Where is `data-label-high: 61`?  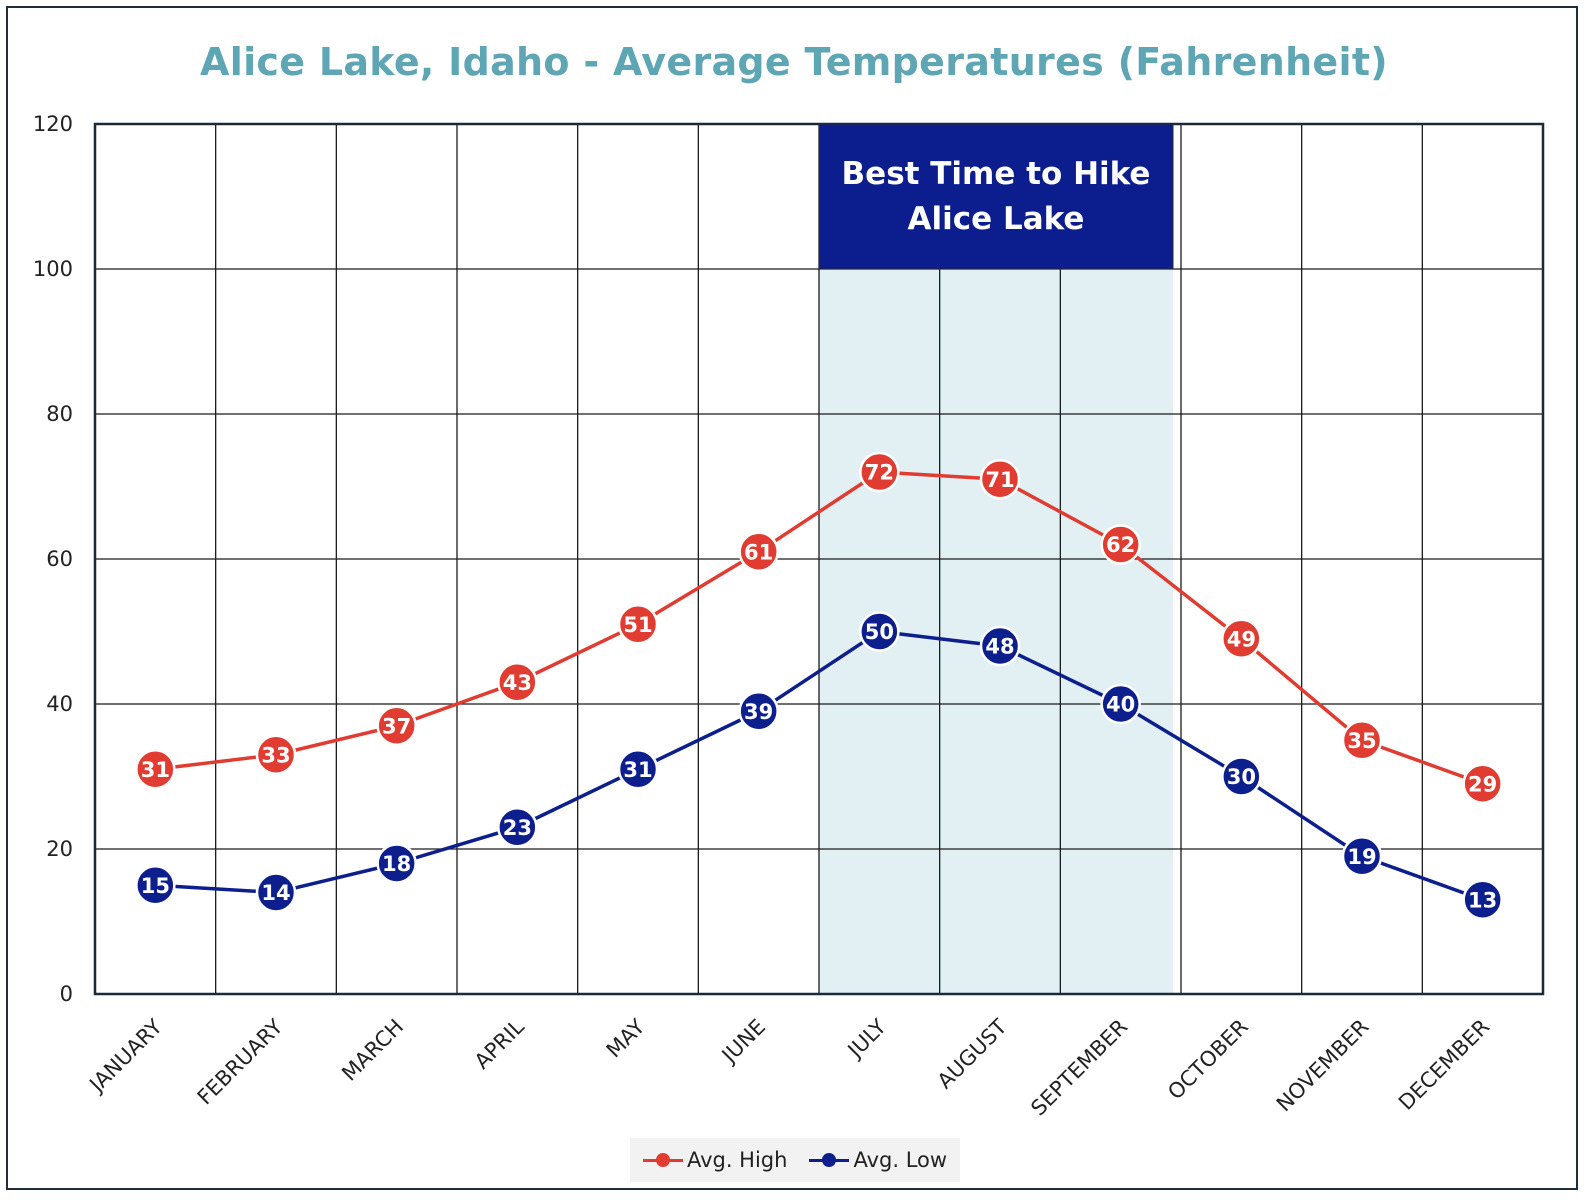
data-label-high: 61 is located at coordinates (758, 552).